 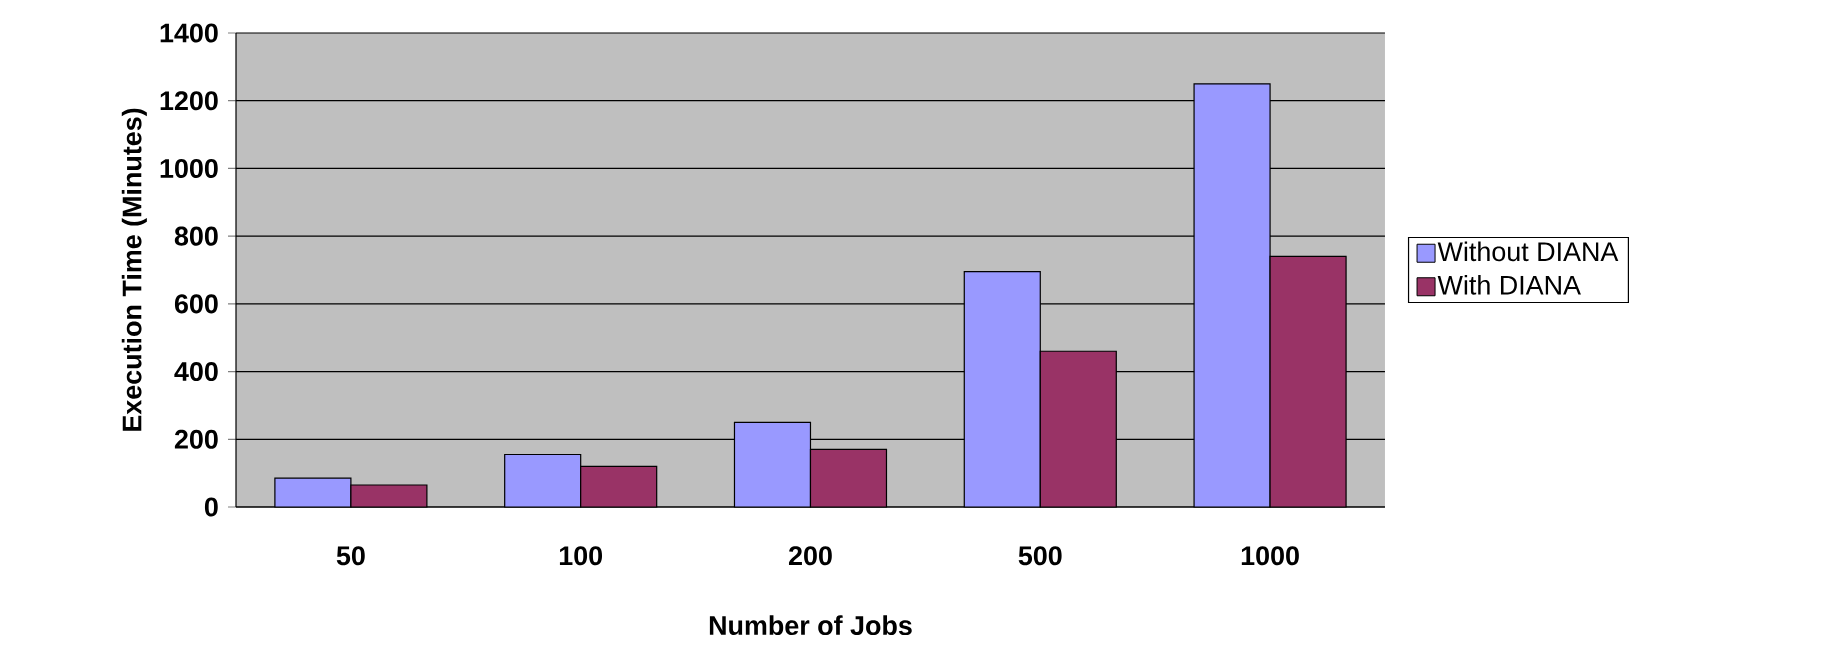 What do you see at coordinates (196, 439) in the screenshot?
I see `y-tick-label: 200` at bounding box center [196, 439].